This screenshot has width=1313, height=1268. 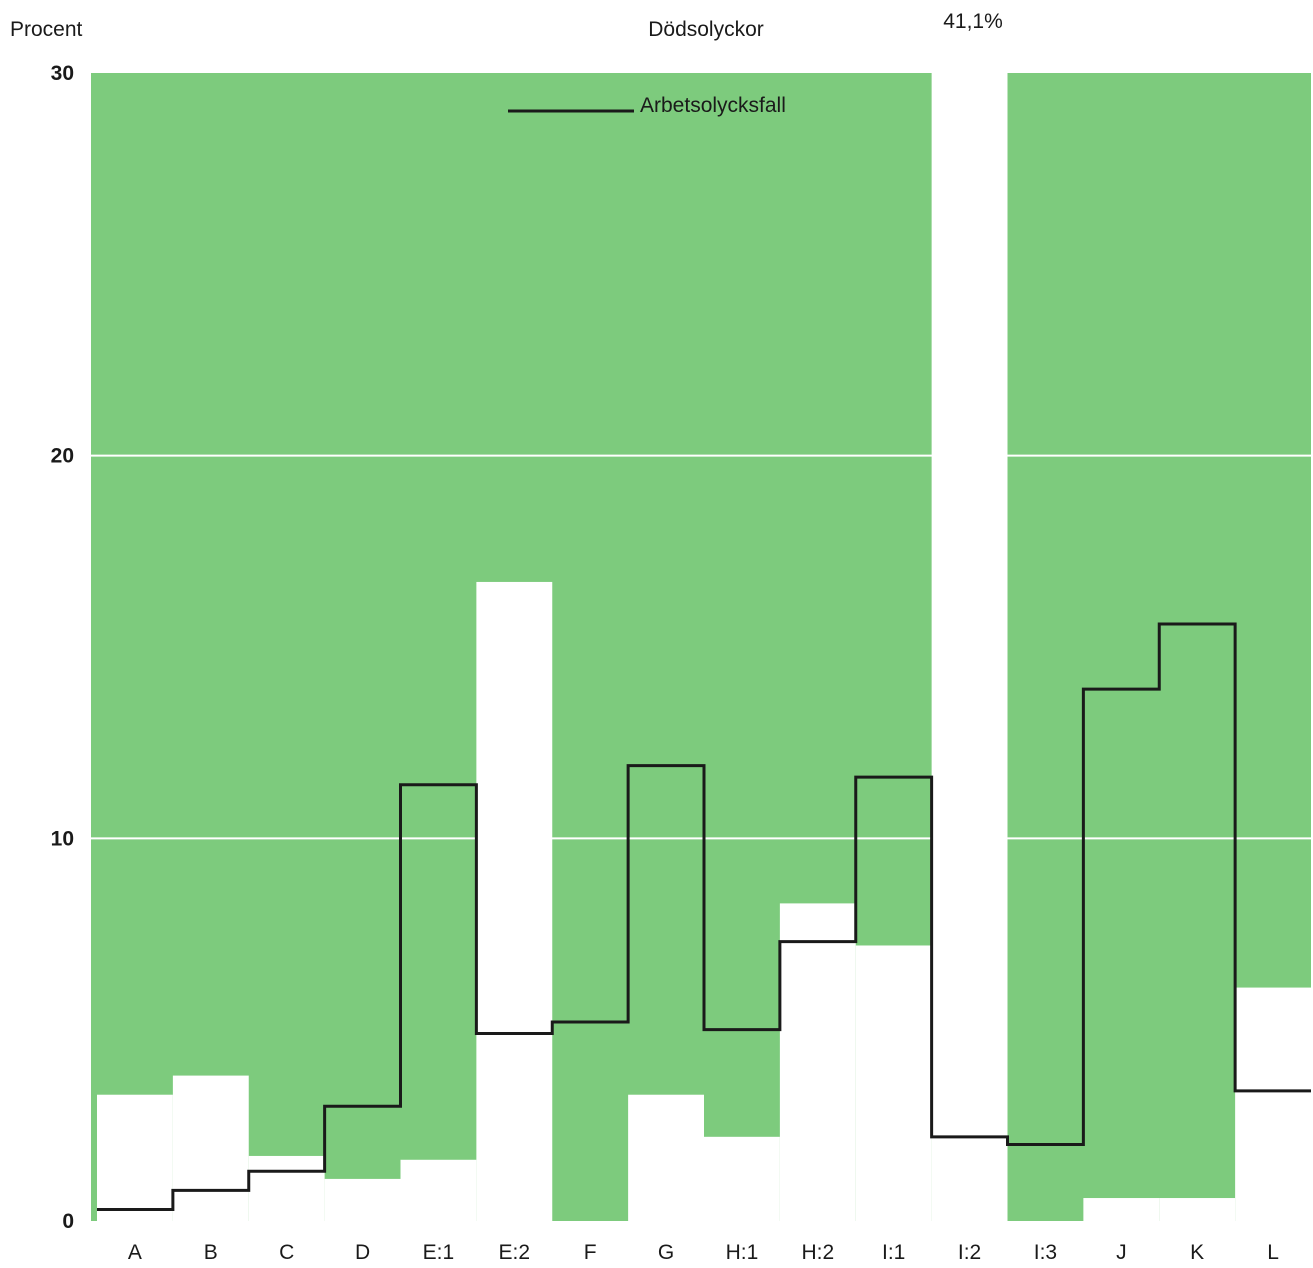 What do you see at coordinates (1045, 1252) in the screenshot?
I see `x-tick-label: I:3` at bounding box center [1045, 1252].